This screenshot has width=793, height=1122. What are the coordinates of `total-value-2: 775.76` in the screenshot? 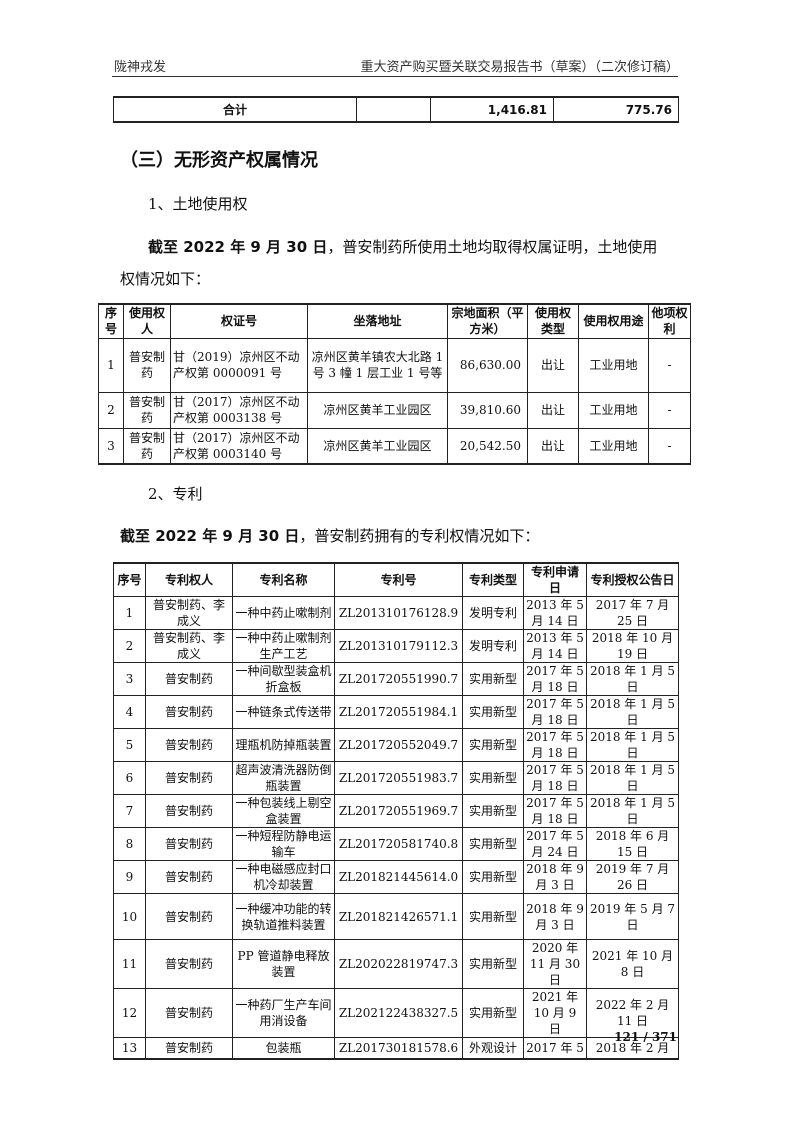 It's located at (616, 109).